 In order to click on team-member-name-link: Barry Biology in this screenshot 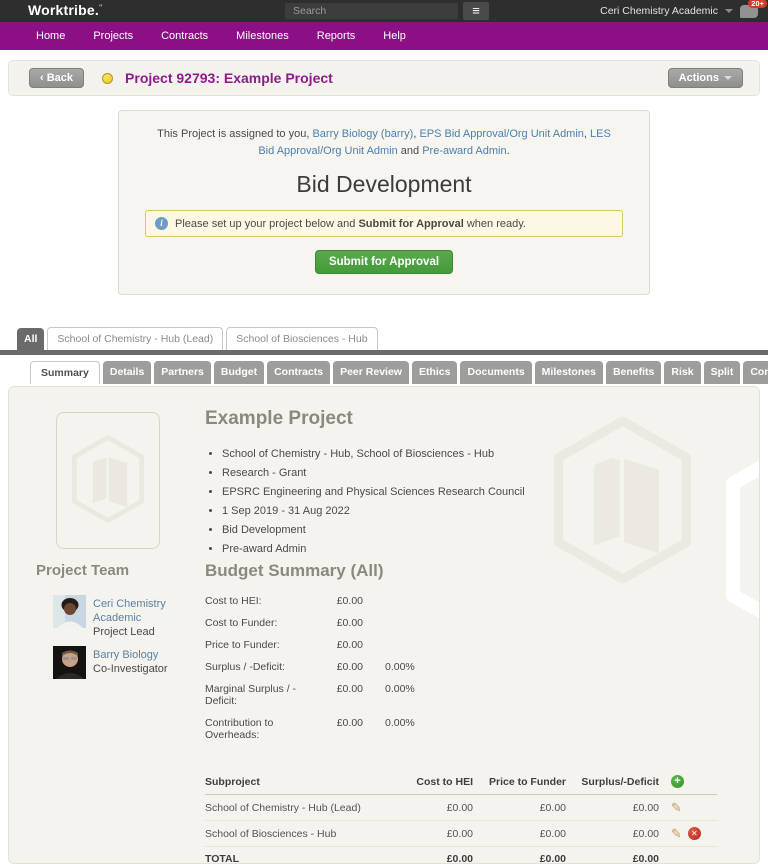, I will do `click(126, 655)`.